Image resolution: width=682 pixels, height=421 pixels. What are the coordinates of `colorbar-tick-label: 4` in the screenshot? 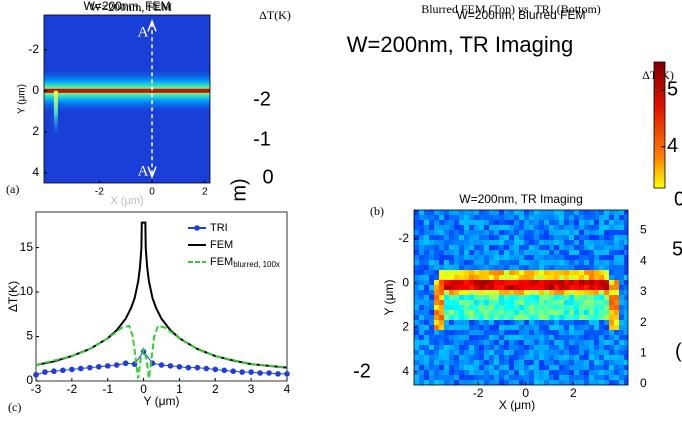 It's located at (672, 146).